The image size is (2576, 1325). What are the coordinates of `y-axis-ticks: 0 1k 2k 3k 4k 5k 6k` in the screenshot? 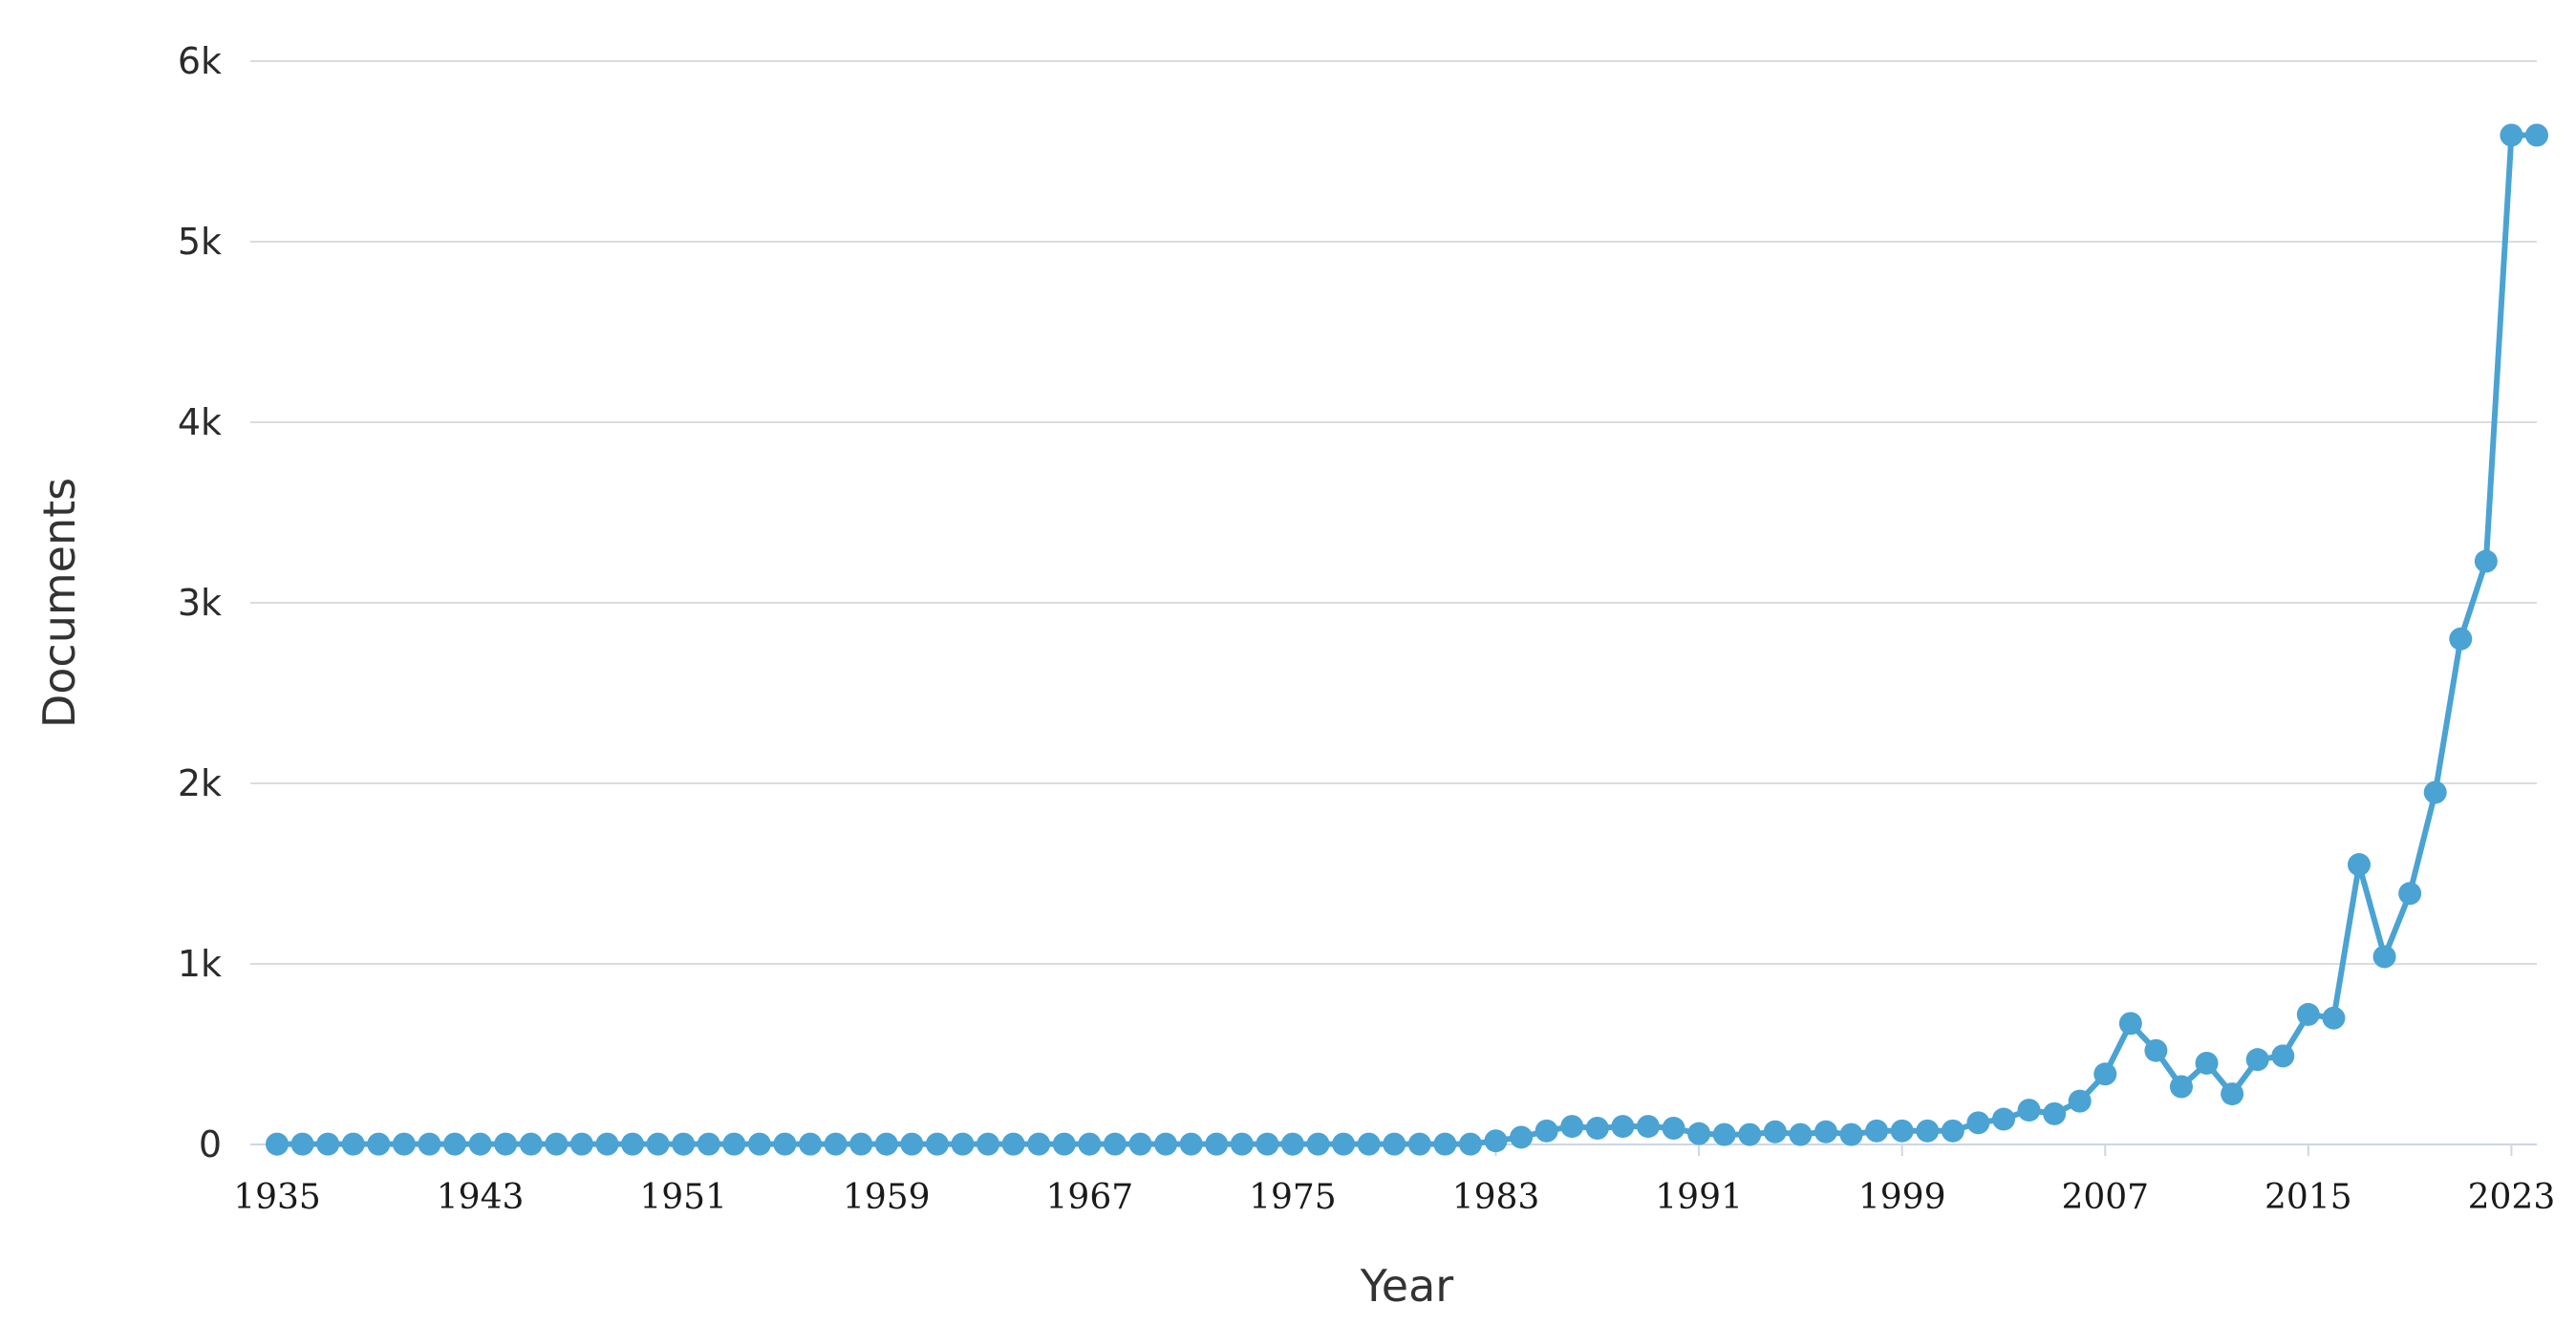 It's located at (200, 602).